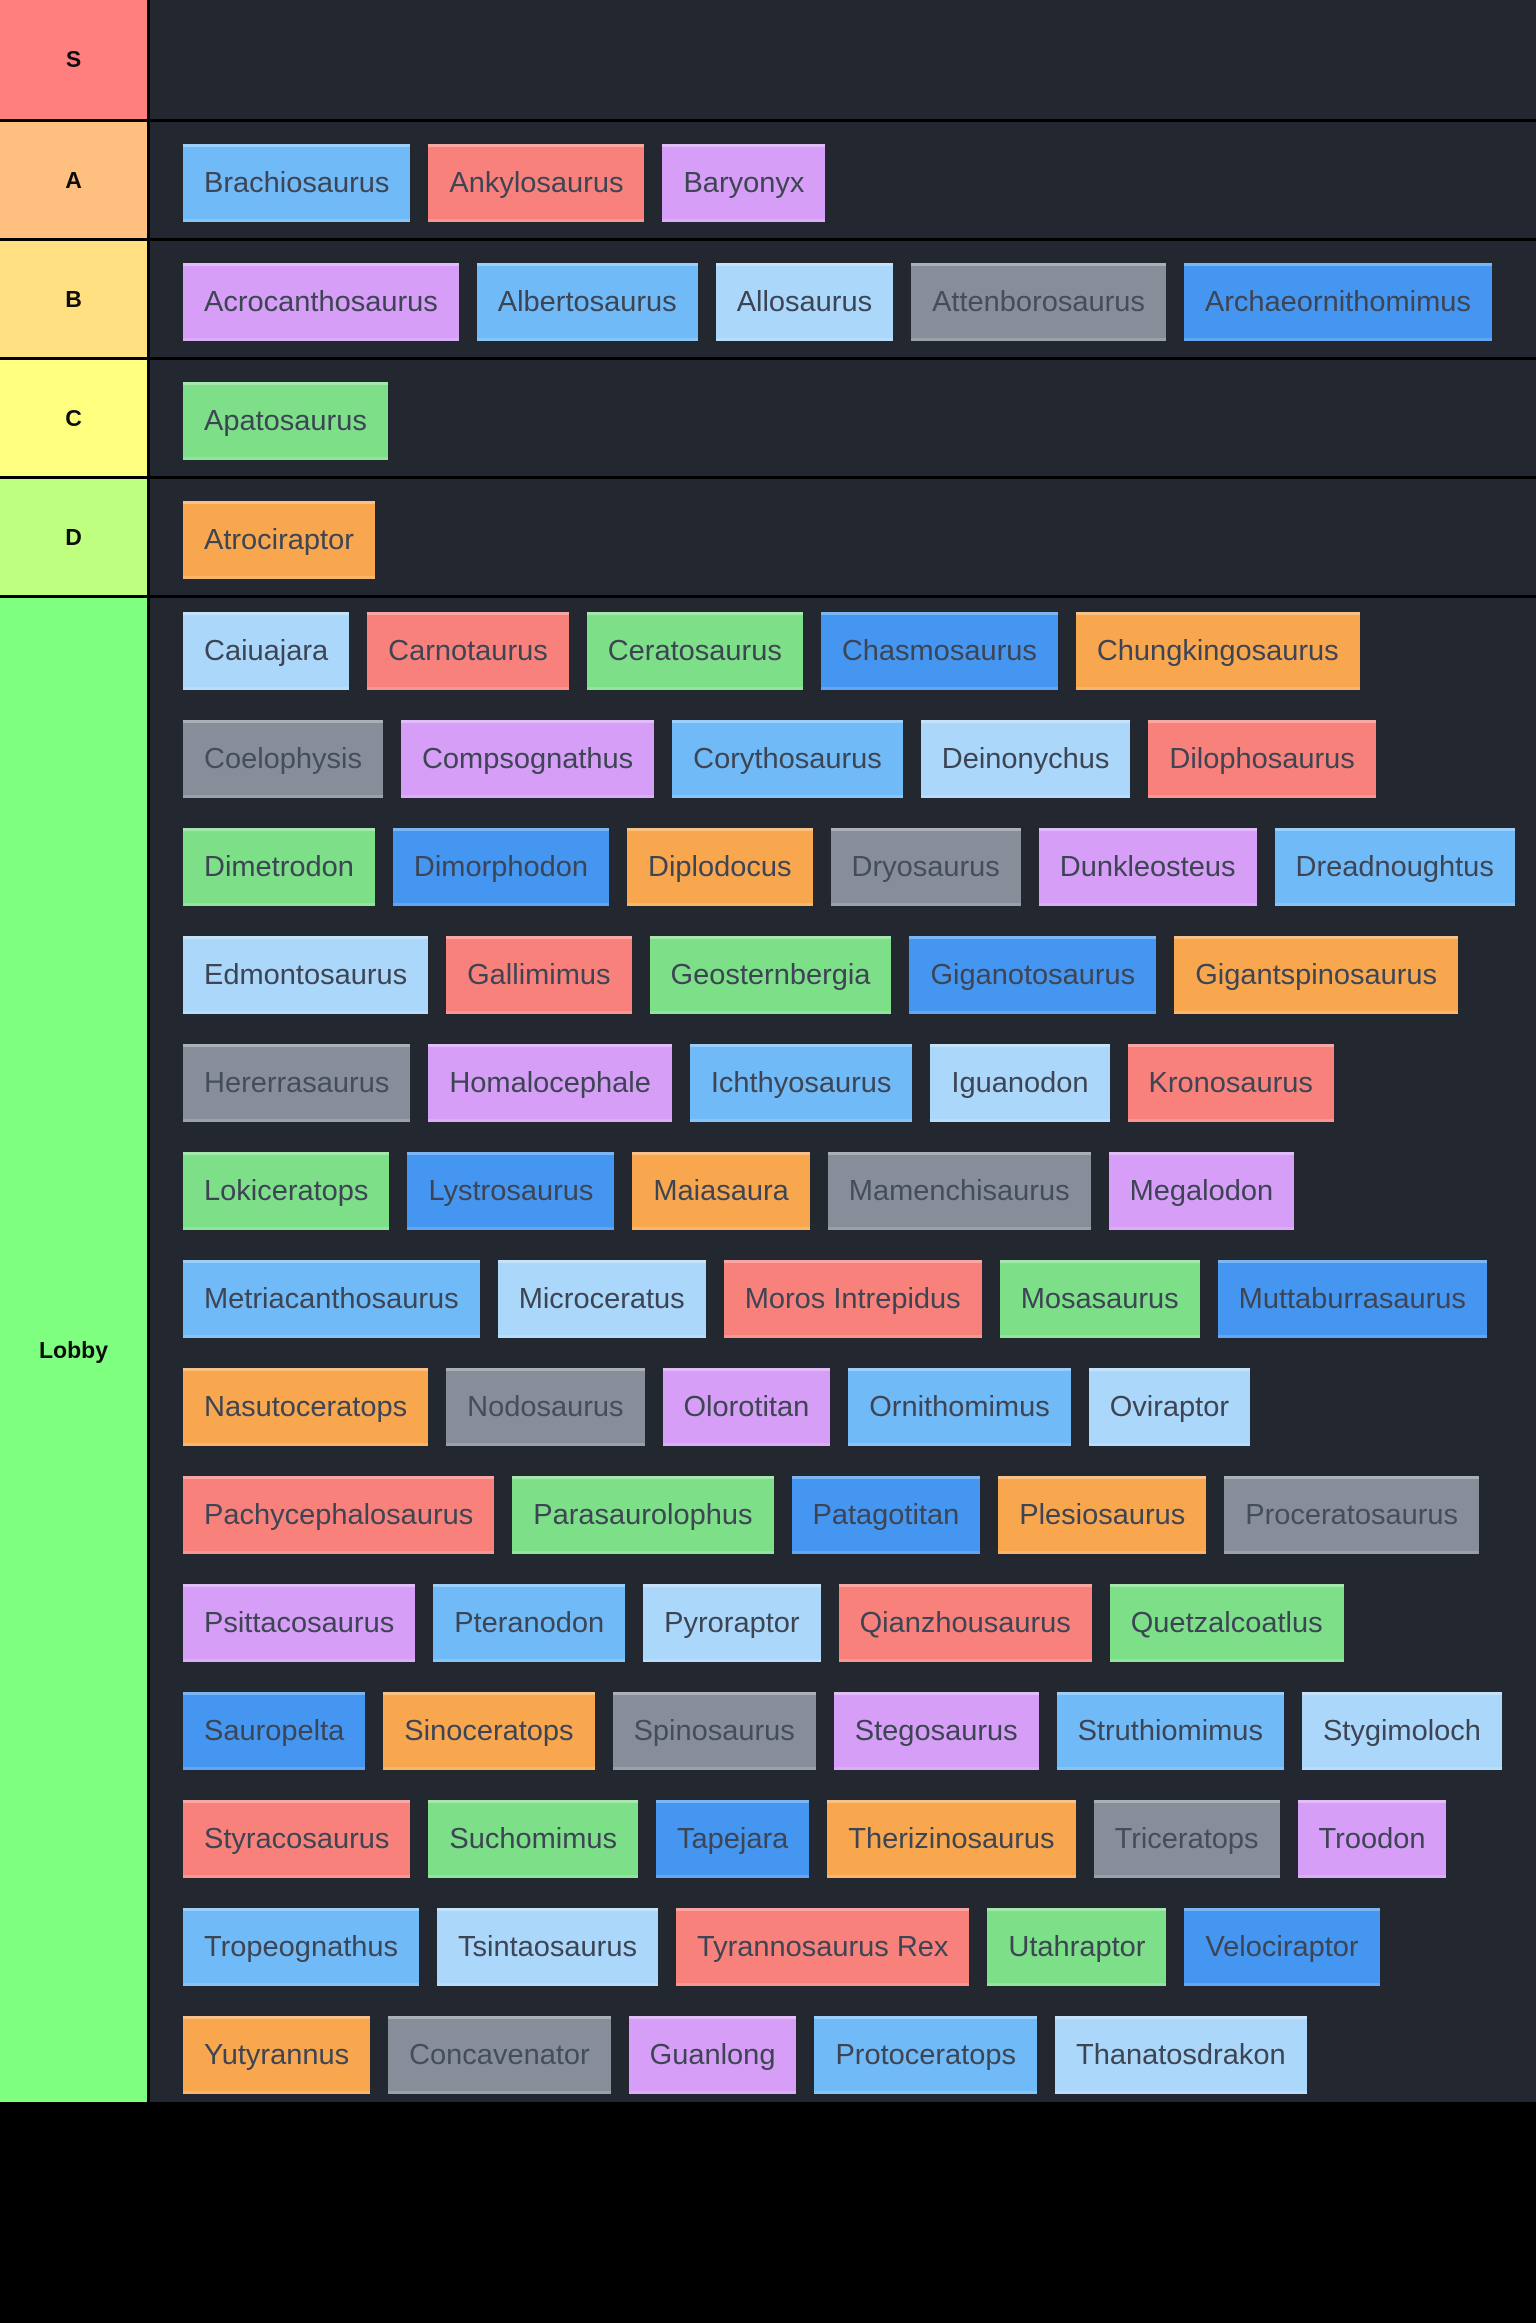  Describe the element at coordinates (801, 1083) in the screenshot. I see `tier-item-ichthyosaurus: Ichthyosaurus` at that location.